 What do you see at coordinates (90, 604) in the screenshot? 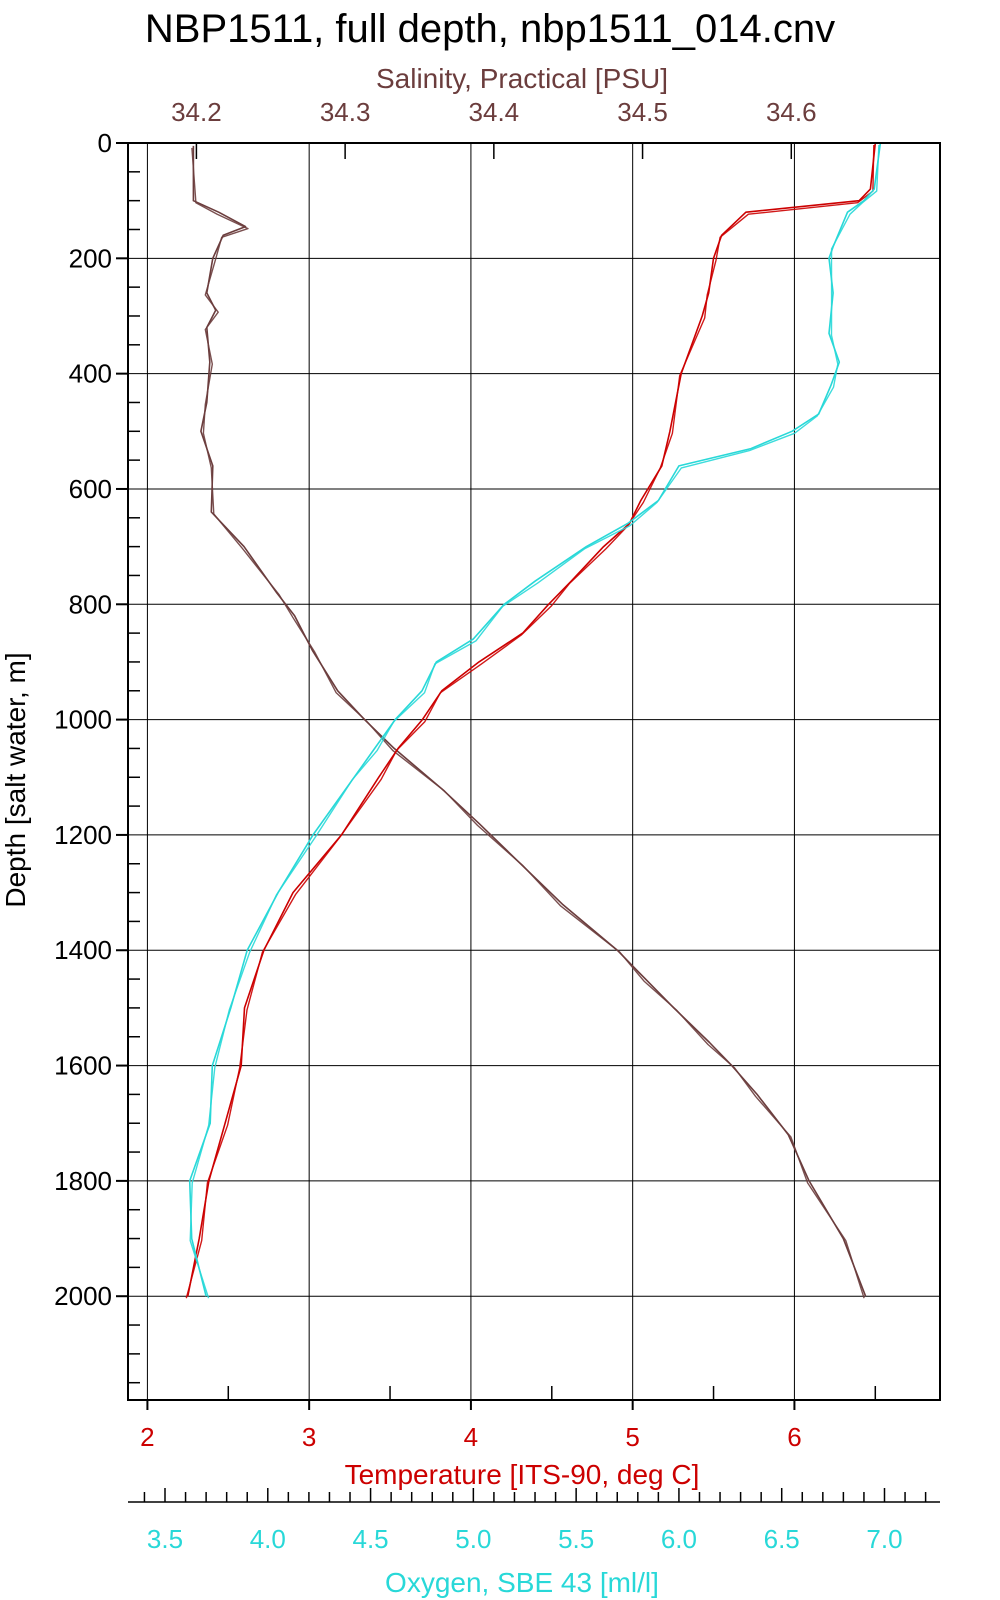
I see `depth-tick-label: 800` at bounding box center [90, 604].